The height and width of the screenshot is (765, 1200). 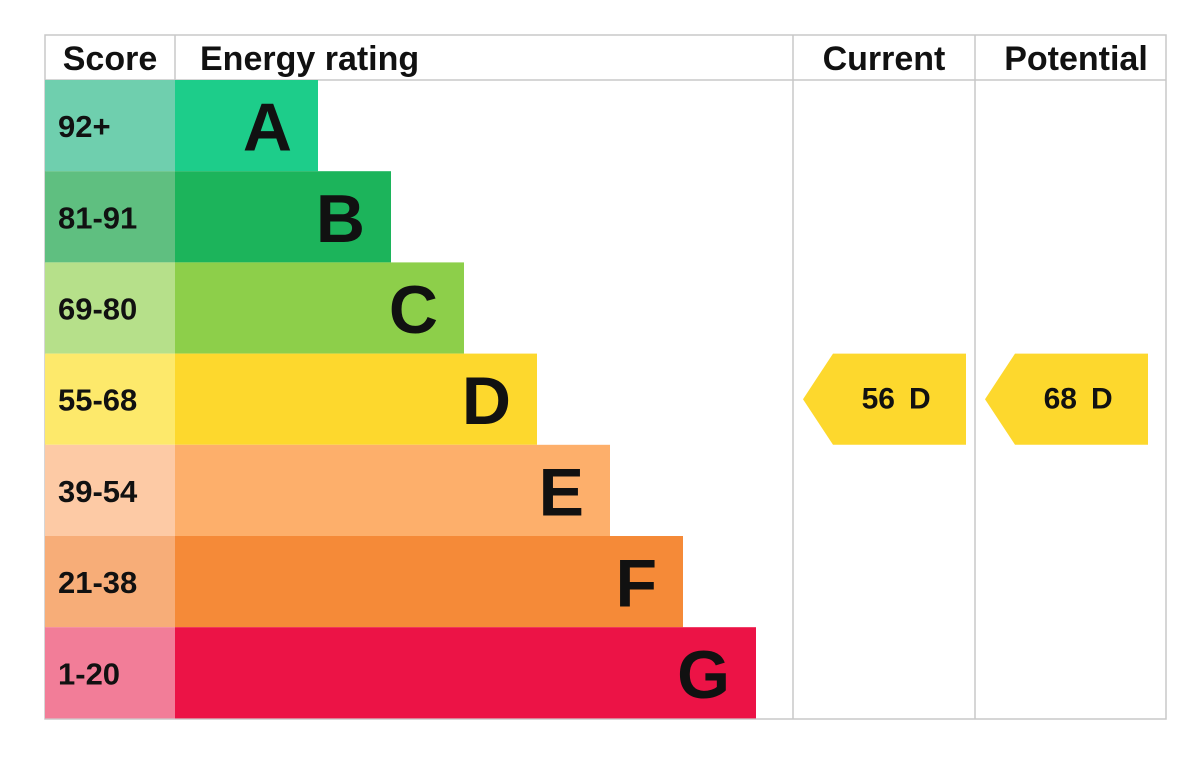 What do you see at coordinates (1076, 59) in the screenshot?
I see `header-potential: Potential` at bounding box center [1076, 59].